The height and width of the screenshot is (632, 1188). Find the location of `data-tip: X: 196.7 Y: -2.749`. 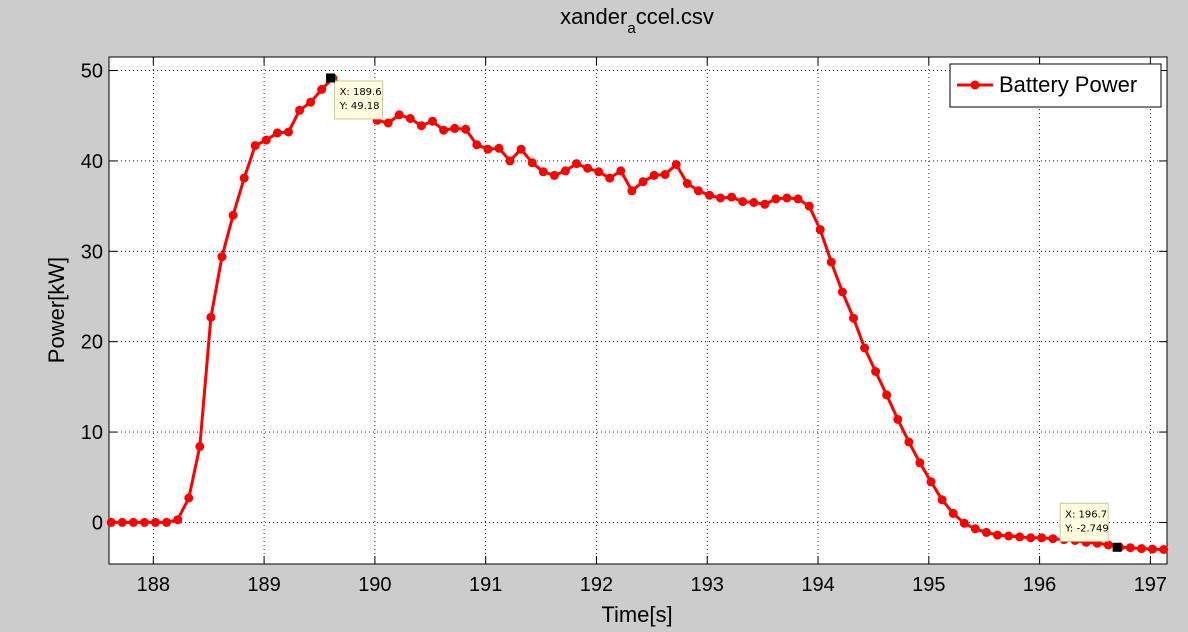

data-tip: X: 196.7 Y: -2.749 is located at coordinates (1090, 527).